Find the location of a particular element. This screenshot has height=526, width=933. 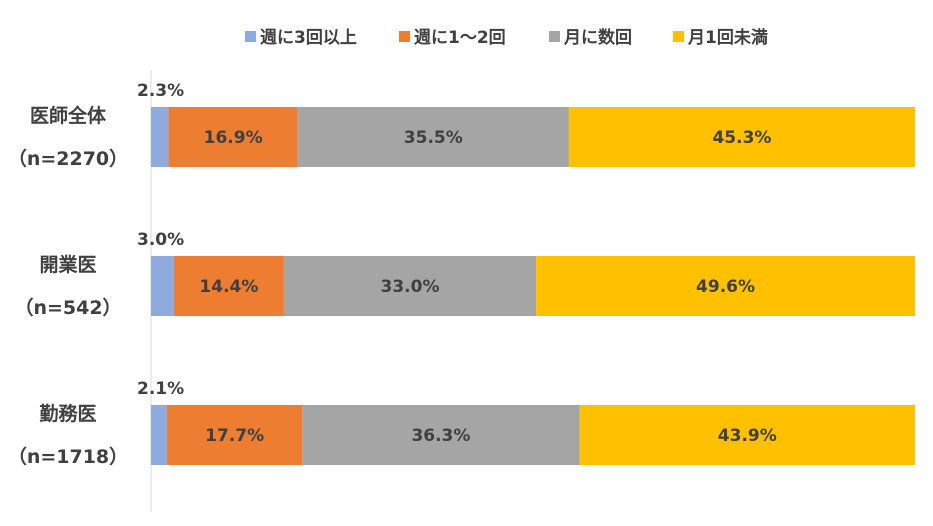

chart-legend: 週に3回以上 週に1～2回 月に数回 月1回未満 is located at coordinates (506, 37).